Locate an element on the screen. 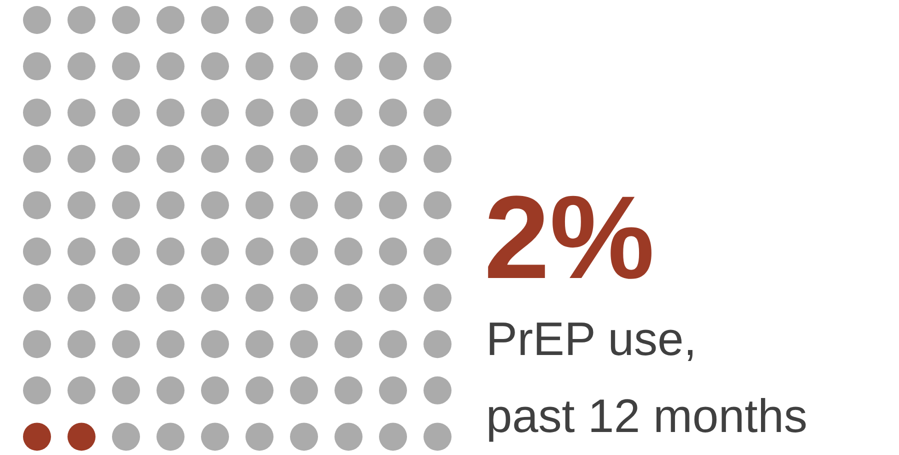 This screenshot has height=455, width=899. text: PrEP use, is located at coordinates (591, 338).